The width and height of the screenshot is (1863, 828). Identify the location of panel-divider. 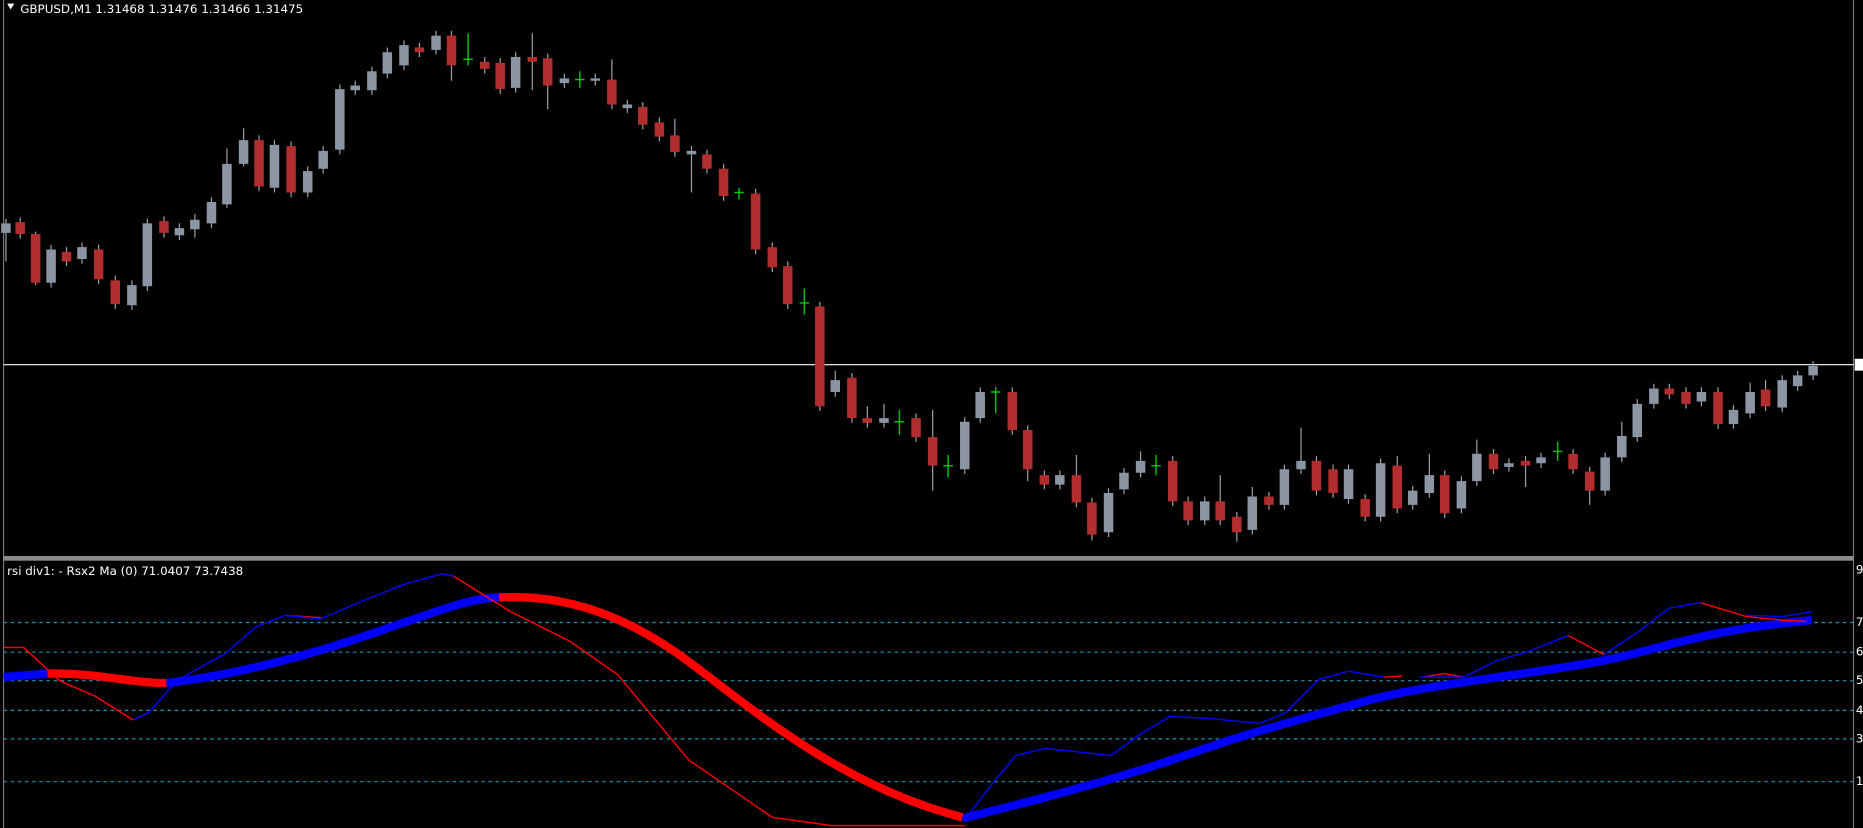
(928, 558).